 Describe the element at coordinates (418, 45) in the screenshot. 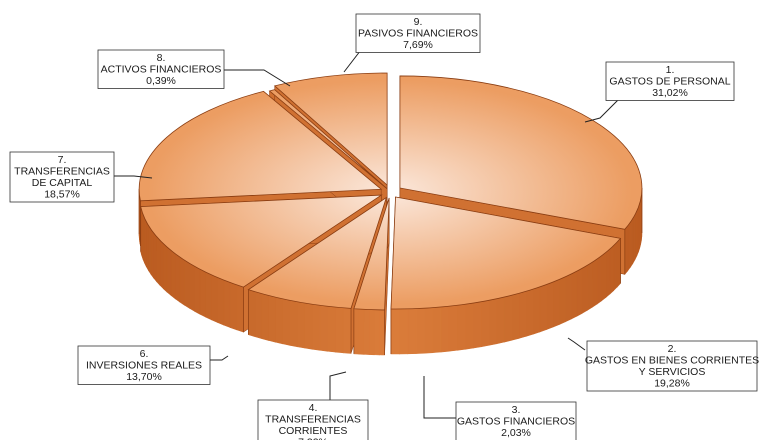

I see `slice-value-label: 7,69%` at that location.